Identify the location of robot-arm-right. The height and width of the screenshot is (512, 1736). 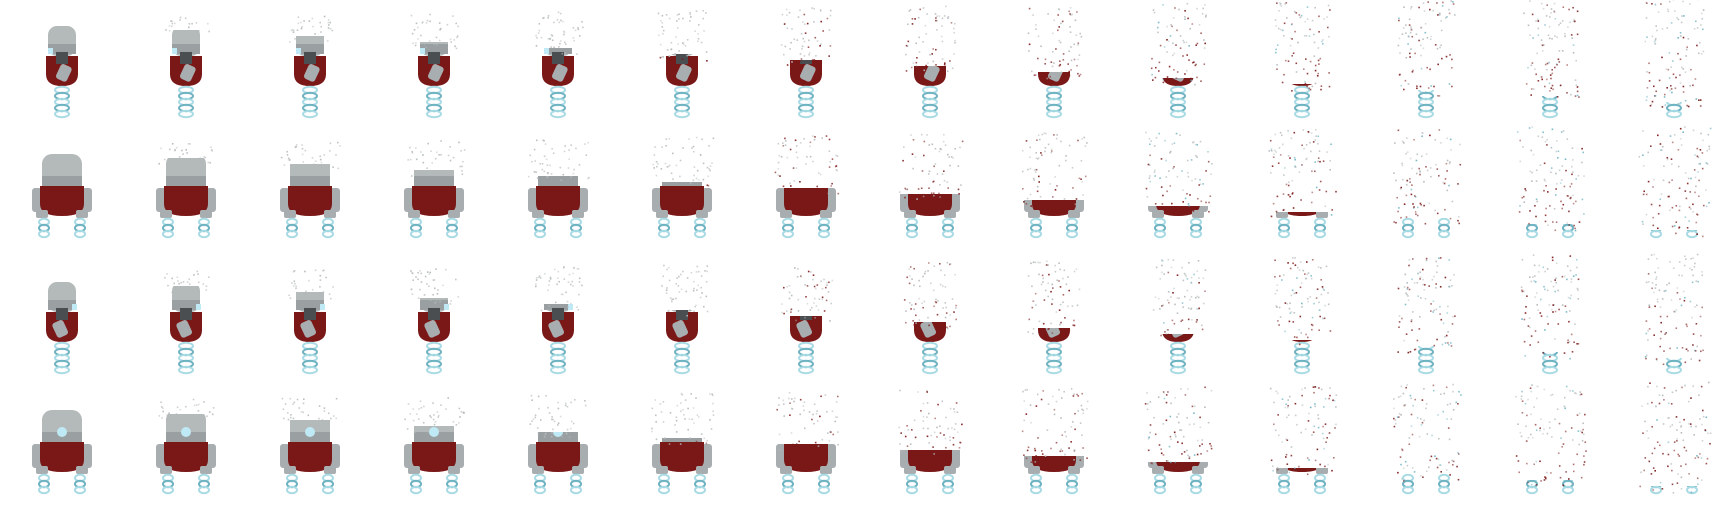
(1079, 206).